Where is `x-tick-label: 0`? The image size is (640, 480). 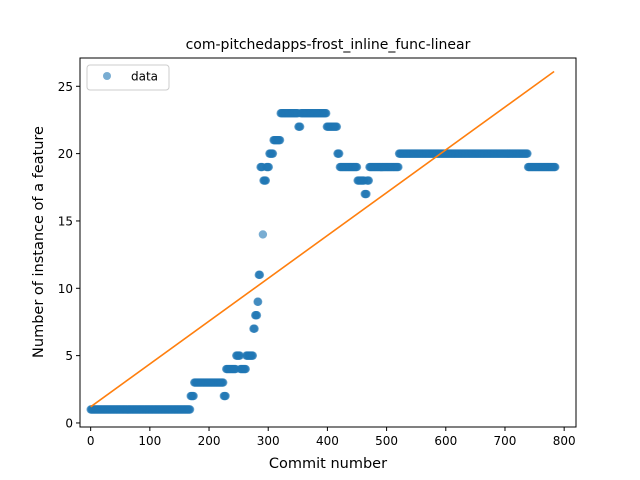
x-tick-label: 0 is located at coordinates (91, 441).